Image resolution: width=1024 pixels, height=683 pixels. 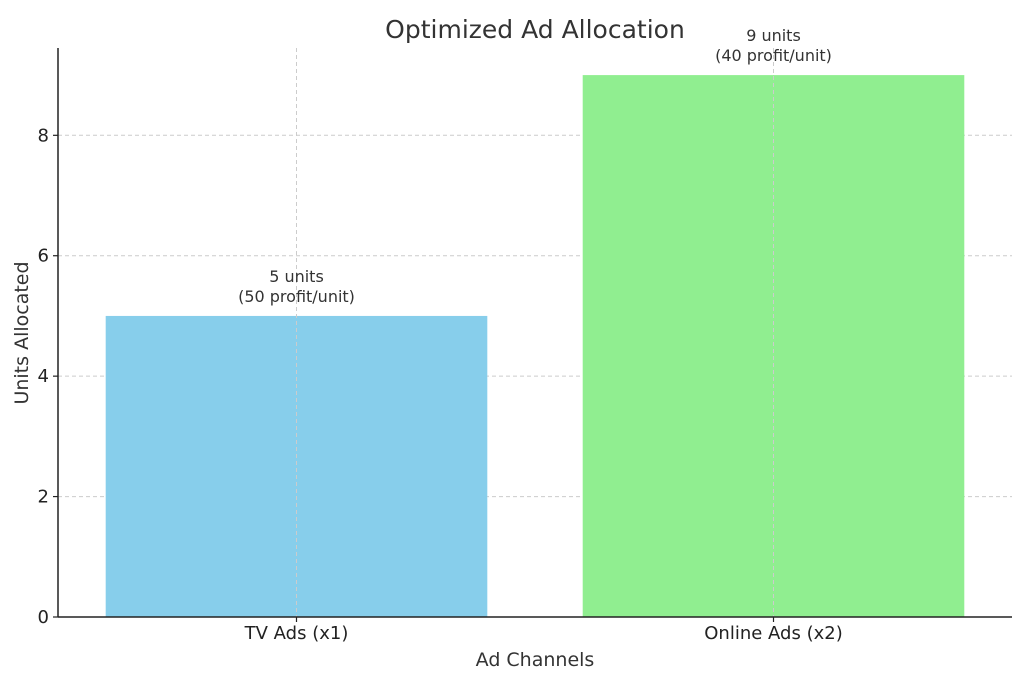 I want to click on y-tick-label: 2, so click(x=43, y=497).